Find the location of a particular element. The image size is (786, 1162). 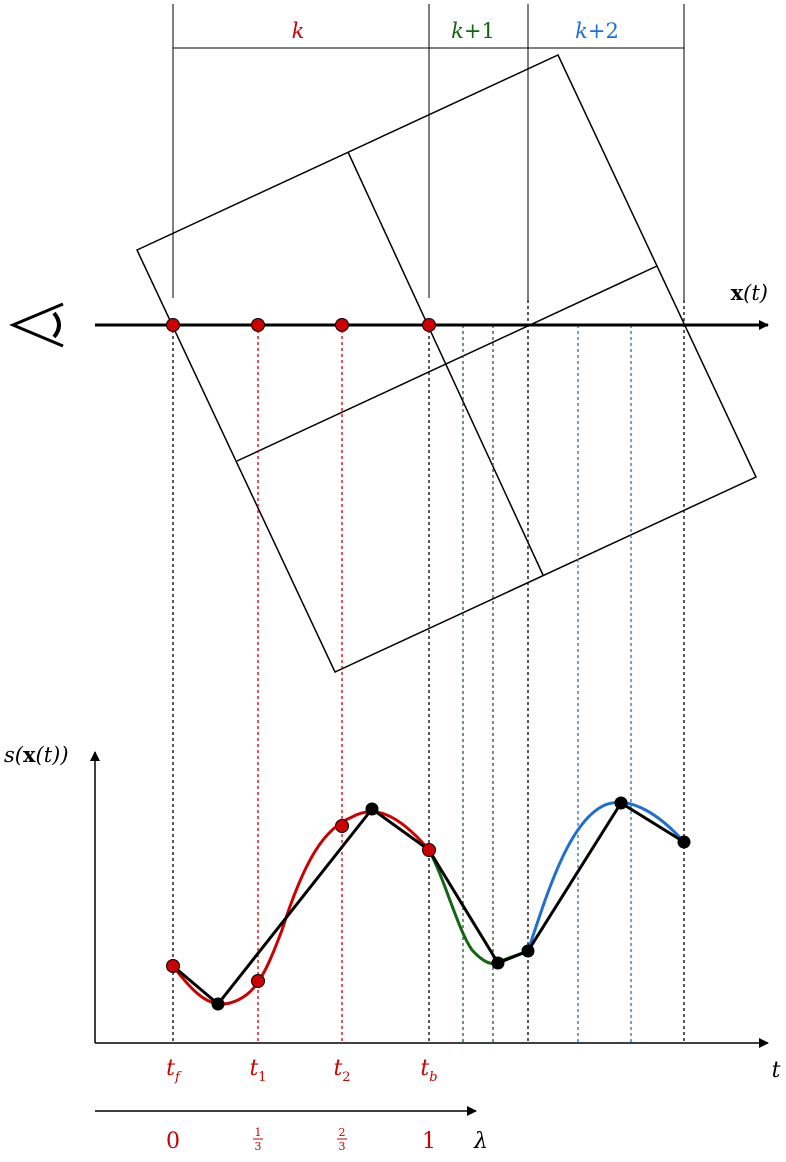

signal-segment-k1 is located at coordinates (478, 907).